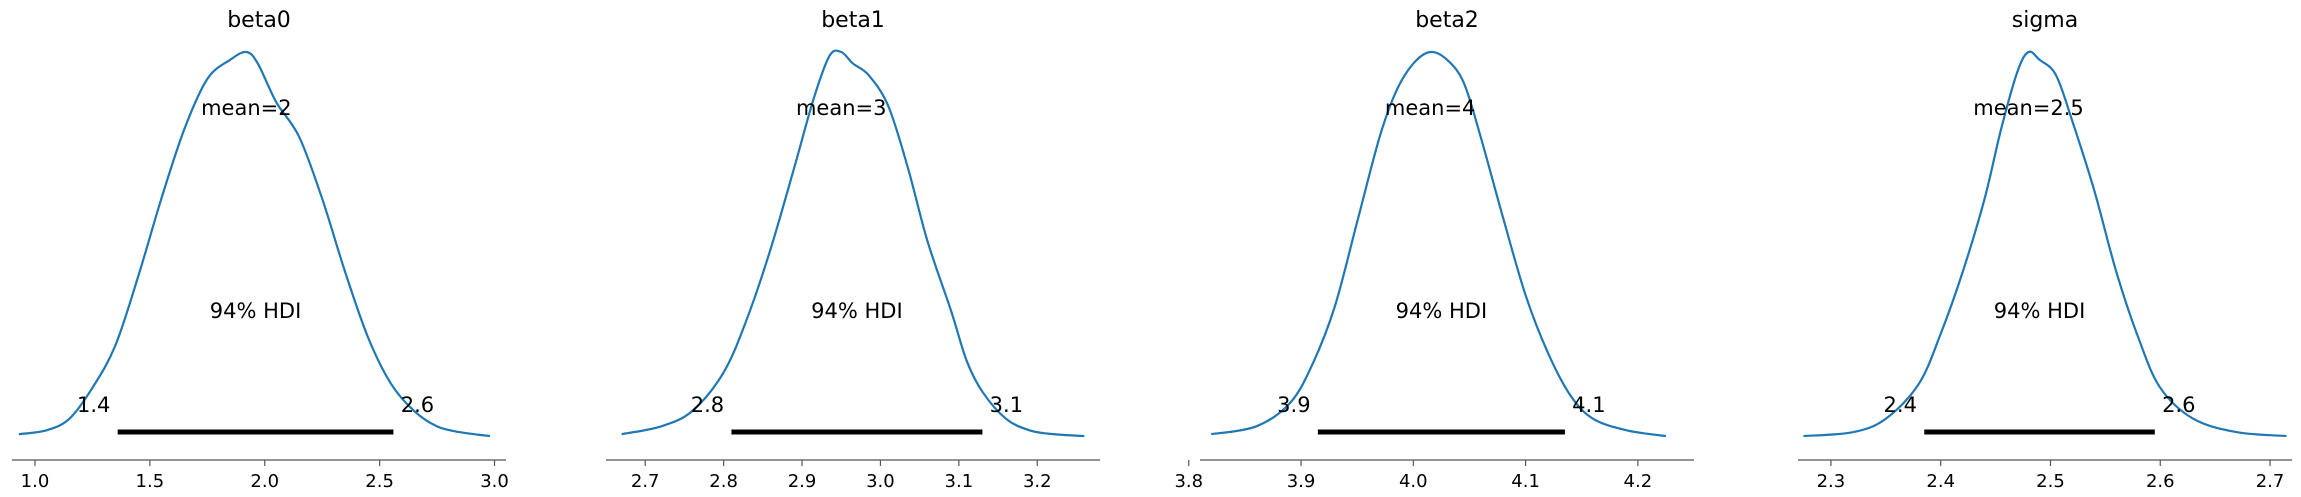 This screenshot has width=2301, height=497. What do you see at coordinates (853, 20) in the screenshot?
I see `panel-title: beta1` at bounding box center [853, 20].